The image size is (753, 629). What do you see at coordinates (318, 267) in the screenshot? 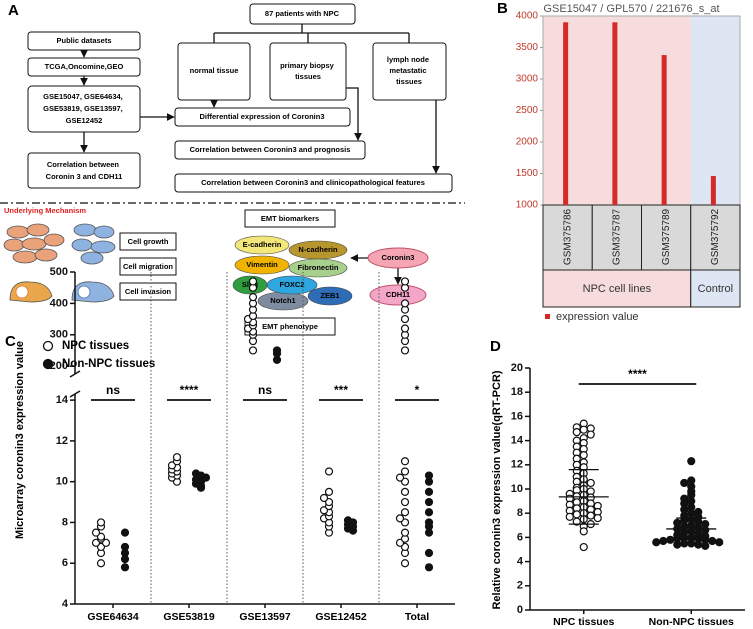
I see `biomarker-label: Fibronectin` at bounding box center [318, 267].